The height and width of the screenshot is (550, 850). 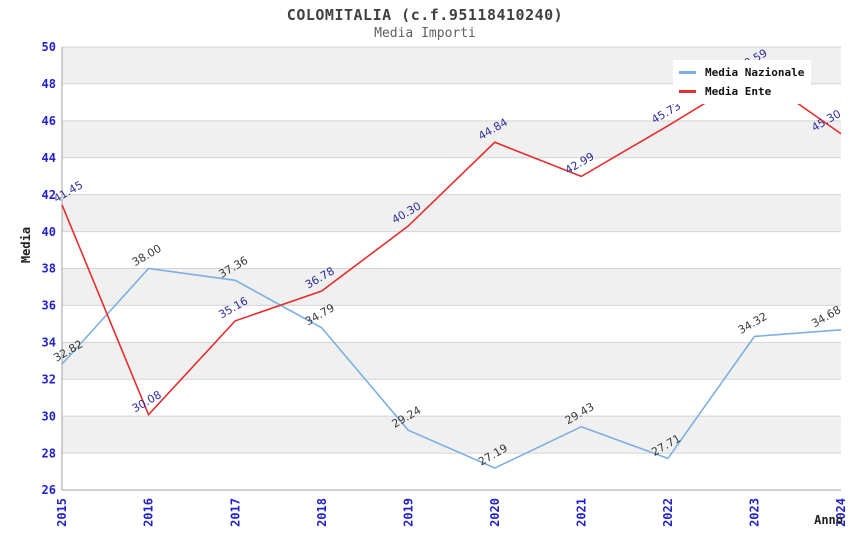 I want to click on svg-text: 34.68, so click(x=826, y=316).